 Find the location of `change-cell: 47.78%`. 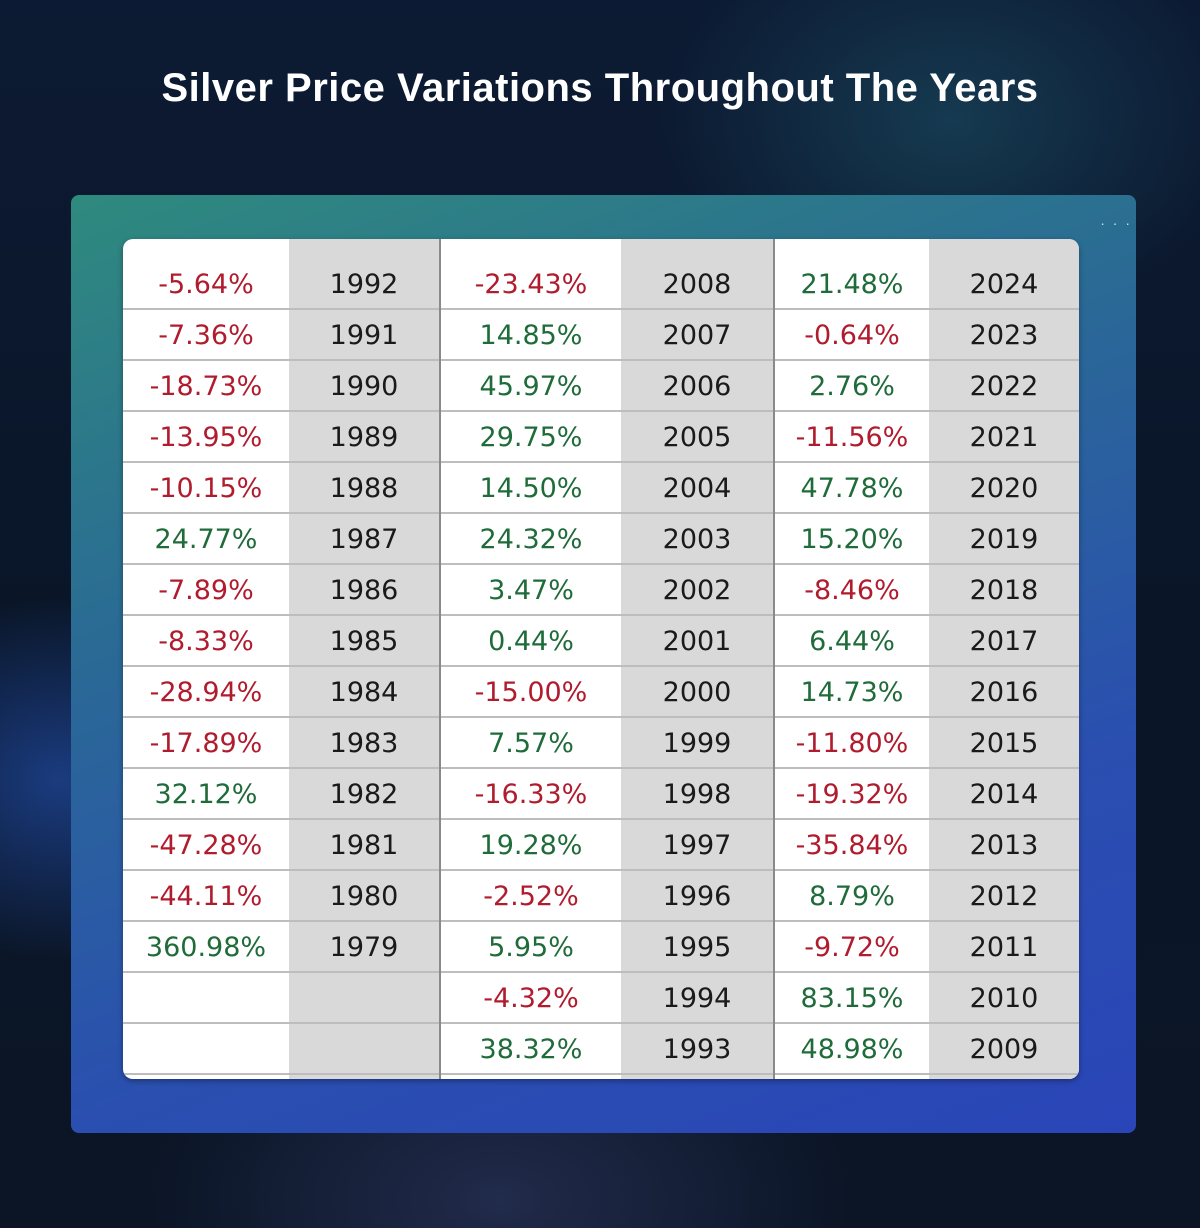

change-cell: 47.78% is located at coordinates (852, 488).